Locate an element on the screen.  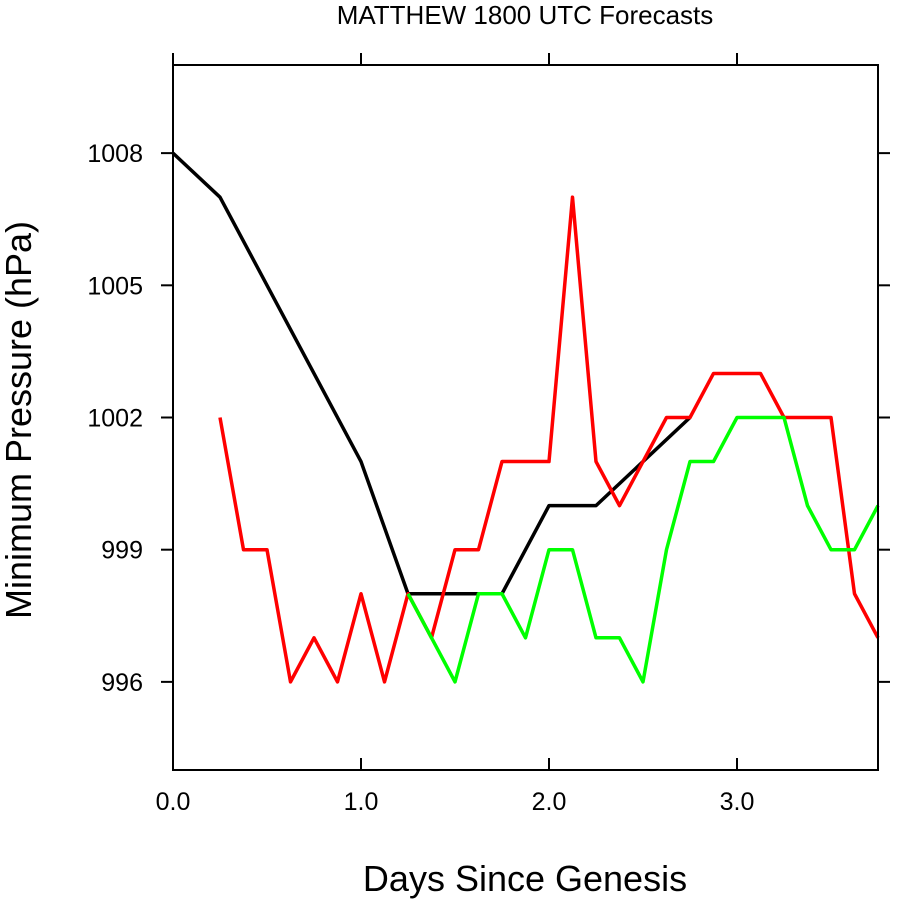
y-tick-label: 999 is located at coordinates (122, 551).